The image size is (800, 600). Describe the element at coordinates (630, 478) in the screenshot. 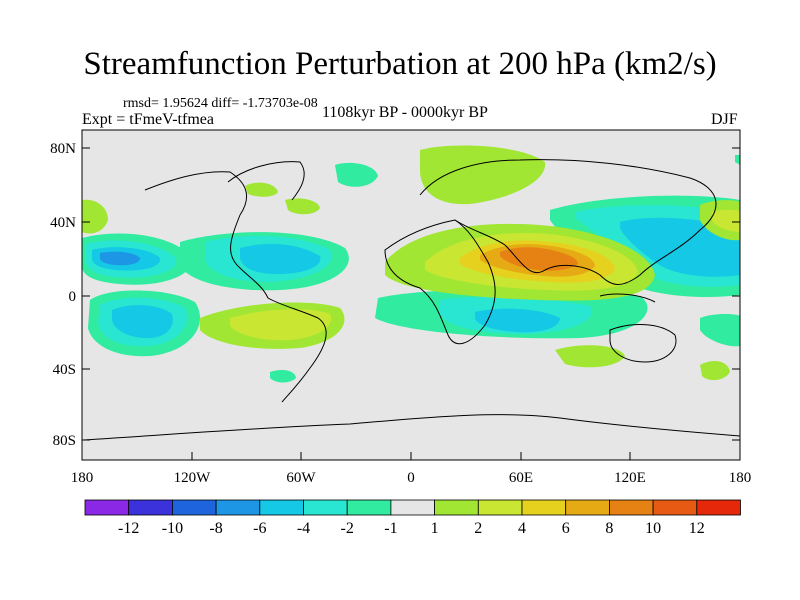

I see `x-tick-label: 120E` at that location.